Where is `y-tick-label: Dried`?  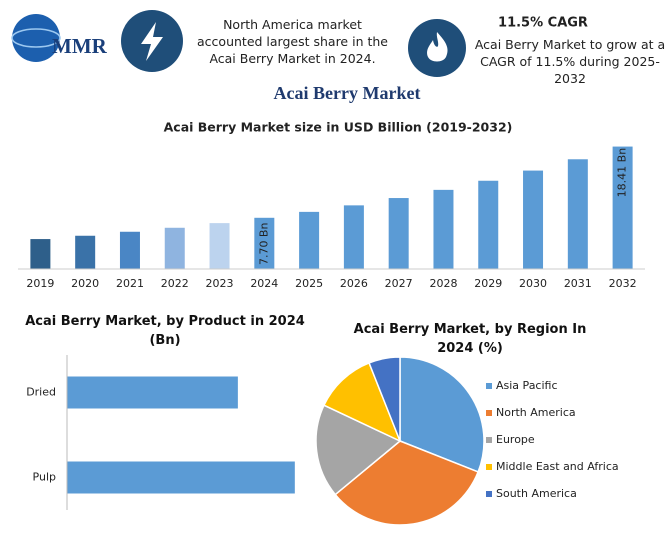 y-tick-label: Dried is located at coordinates (41, 392).